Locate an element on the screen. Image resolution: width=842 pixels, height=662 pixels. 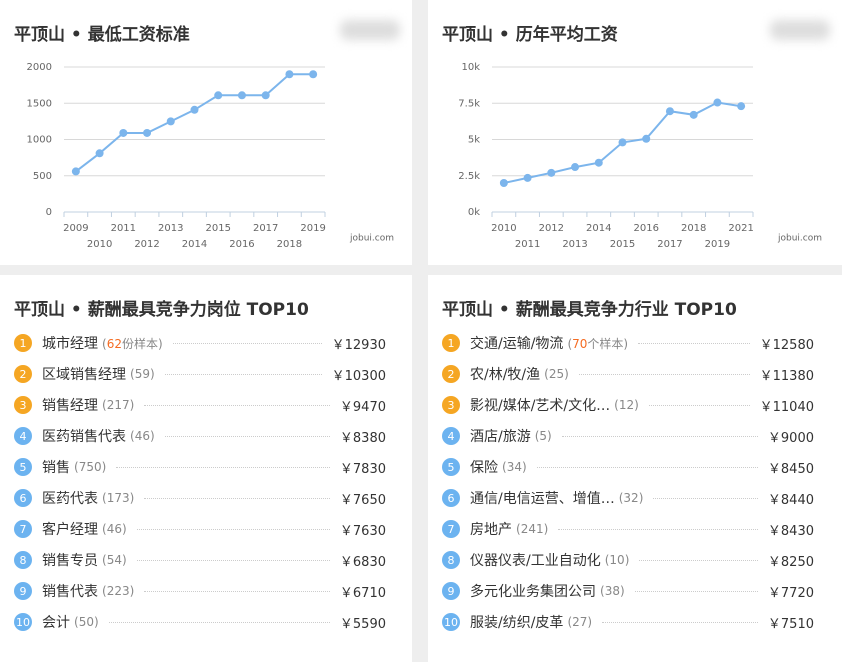
rank-badge: 4 is located at coordinates (23, 436).